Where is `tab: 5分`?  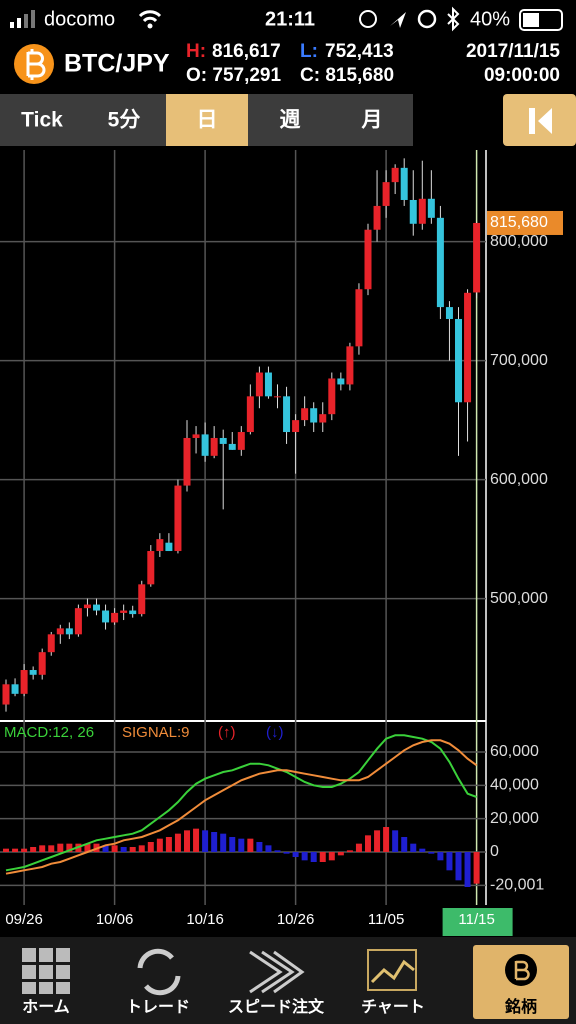 tab: 5分 is located at coordinates (124, 120).